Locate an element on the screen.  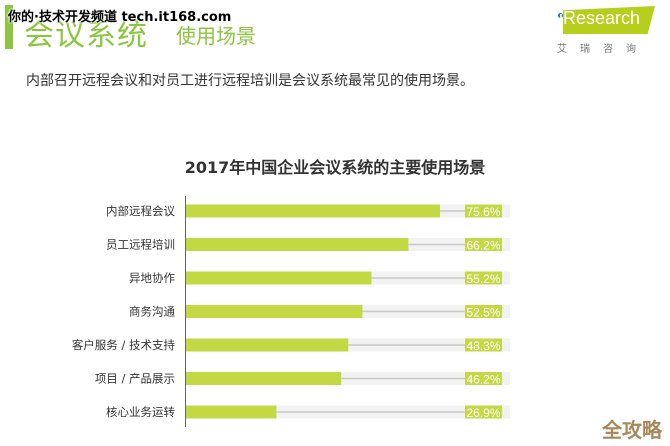
logo-cn: 艾瑞咨询 is located at coordinates (603, 49).